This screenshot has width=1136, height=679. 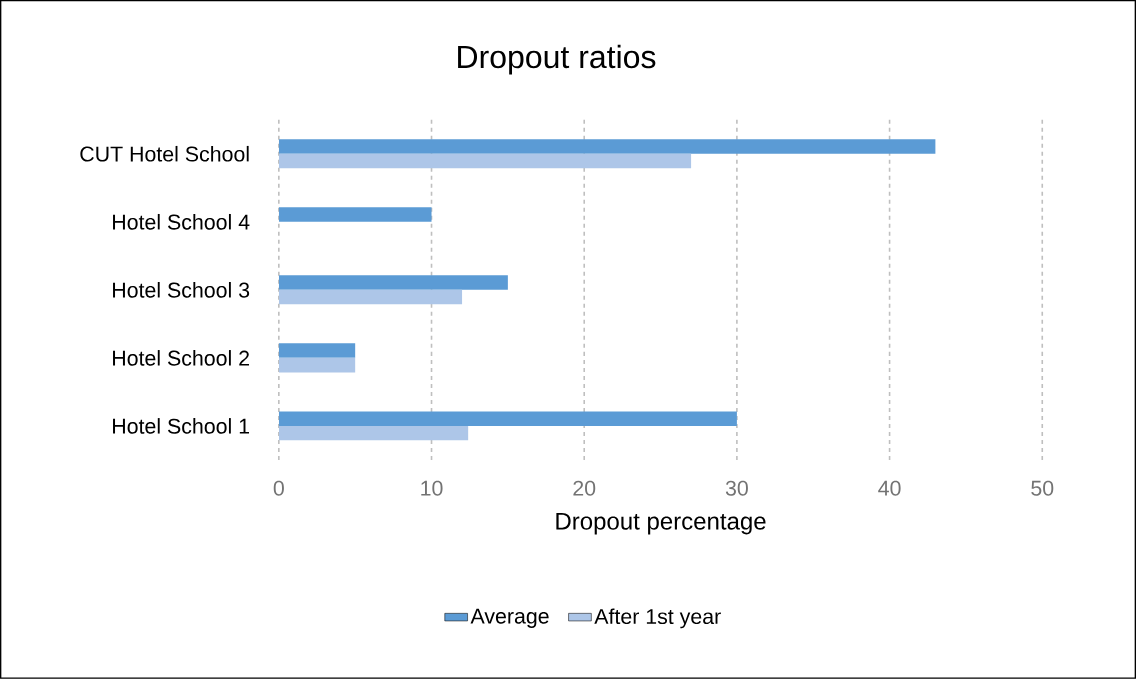 I want to click on x-tick-label: 20, so click(x=584, y=488).